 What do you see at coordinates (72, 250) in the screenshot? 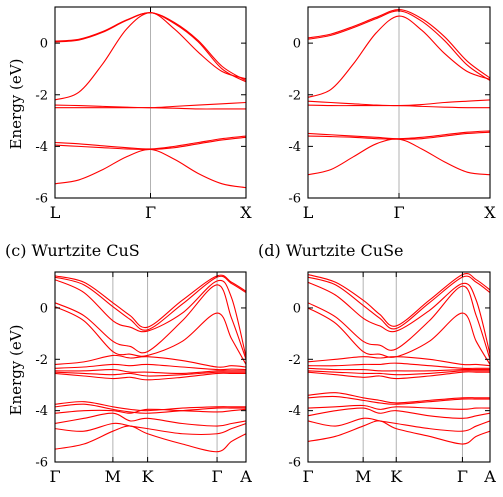
I see `panel-c-title: (c) Wurtzite CuS` at bounding box center [72, 250].